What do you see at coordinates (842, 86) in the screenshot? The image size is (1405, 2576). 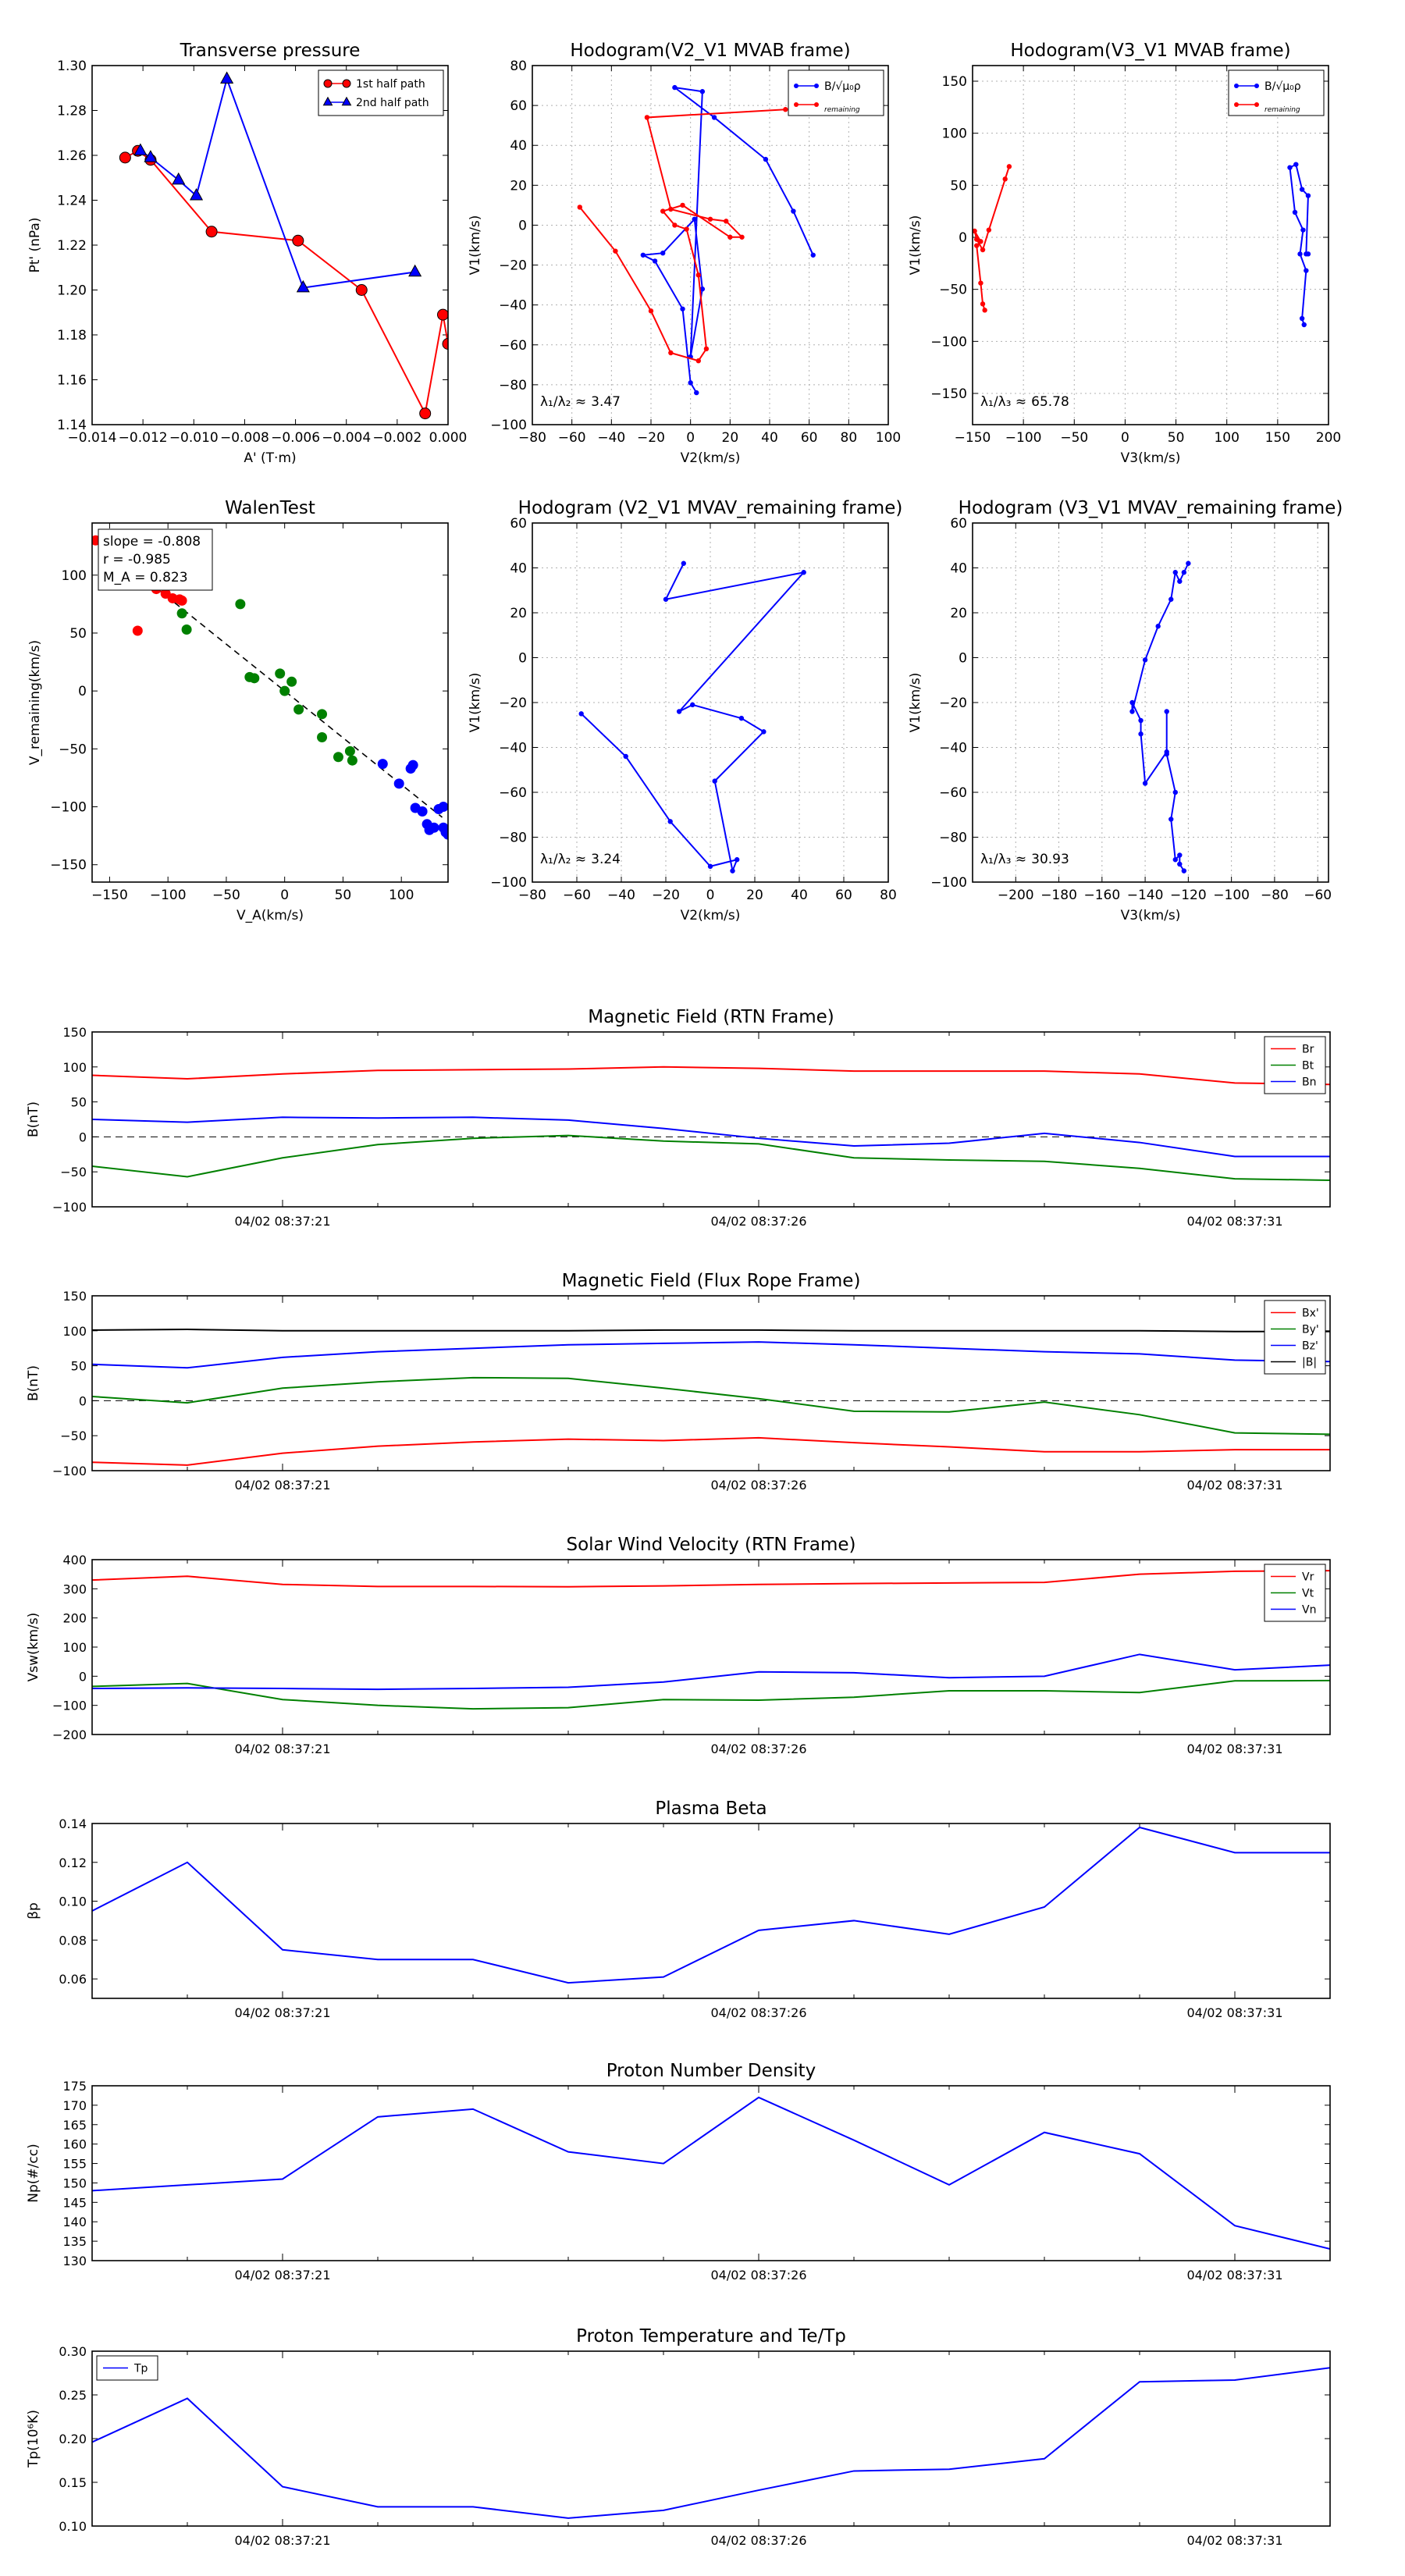 I see `legend-label-blue: B/√μ₀ρ` at bounding box center [842, 86].